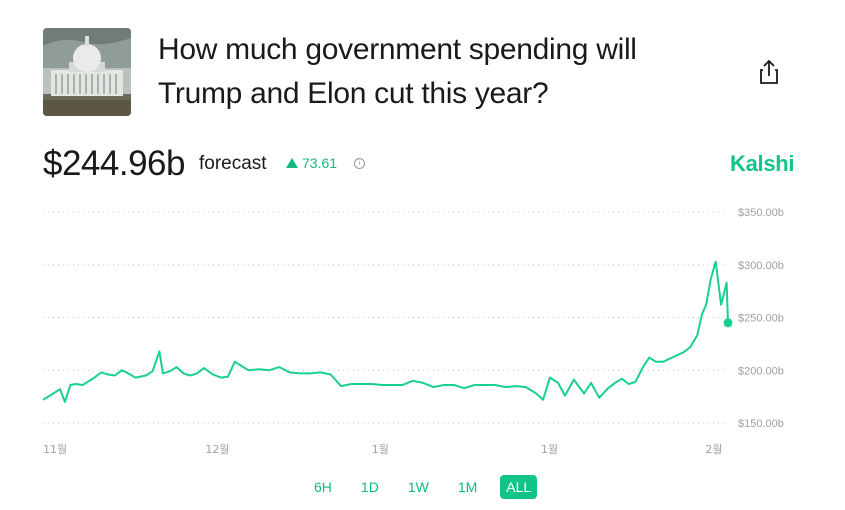  What do you see at coordinates (320, 163) in the screenshot?
I see `change-value: 73.61` at bounding box center [320, 163].